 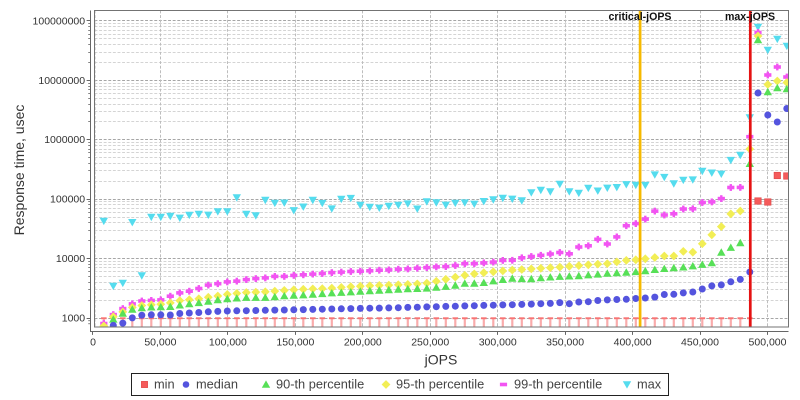 I want to click on svg-text: 1000, so click(x=74, y=318).